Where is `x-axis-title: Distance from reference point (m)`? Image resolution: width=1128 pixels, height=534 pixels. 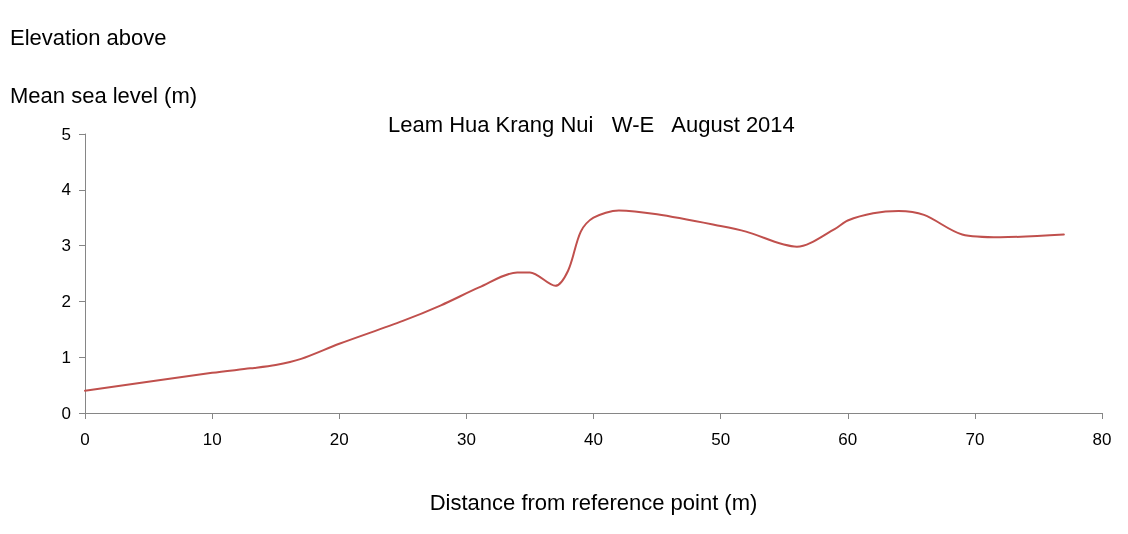 x-axis-title: Distance from reference point (m) is located at coordinates (593, 502).